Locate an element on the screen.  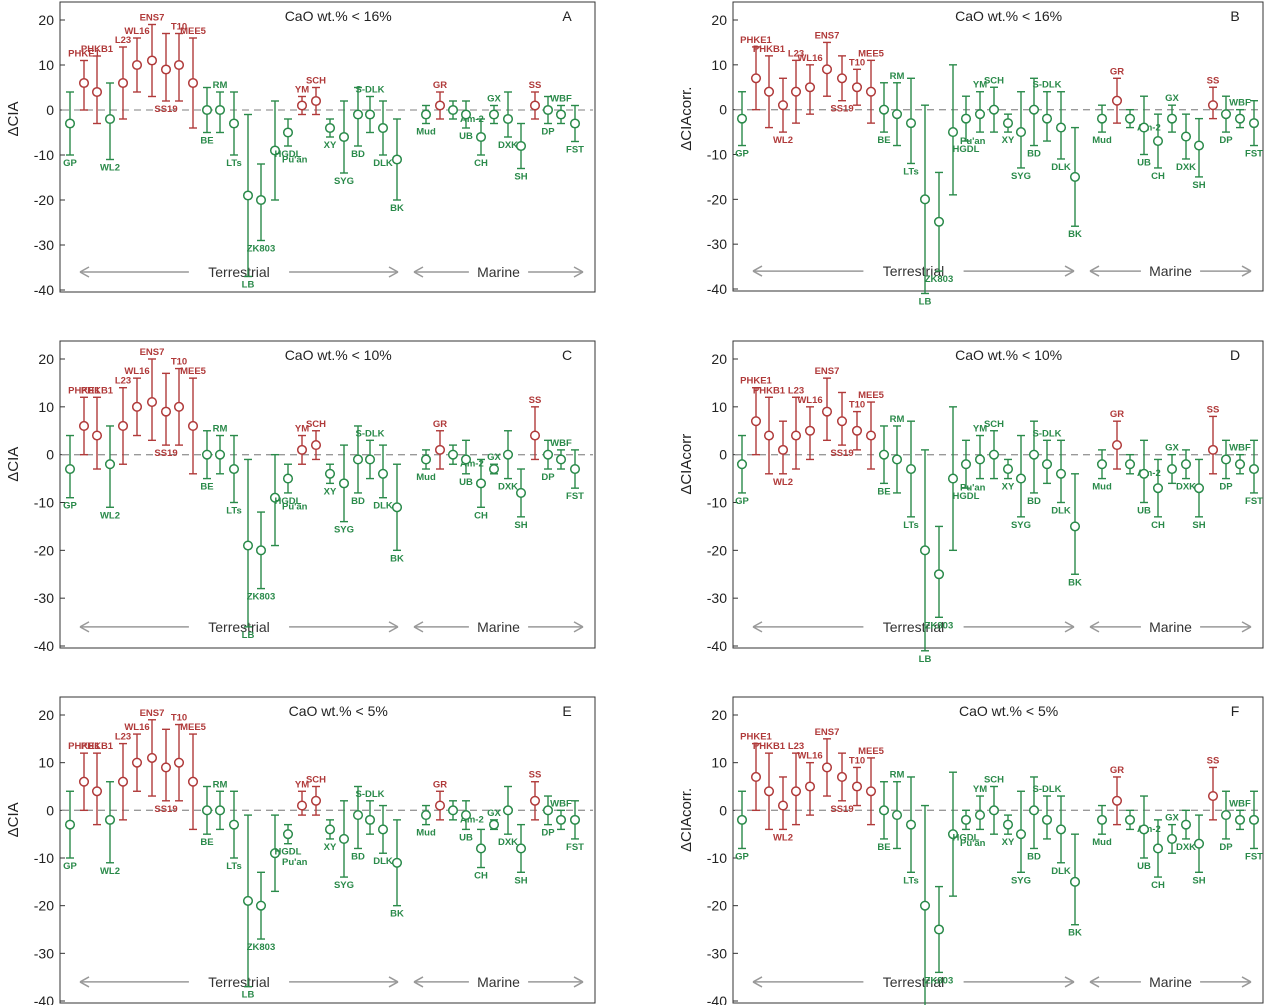
point-label: PHKE1 is located at coordinates (756, 737).